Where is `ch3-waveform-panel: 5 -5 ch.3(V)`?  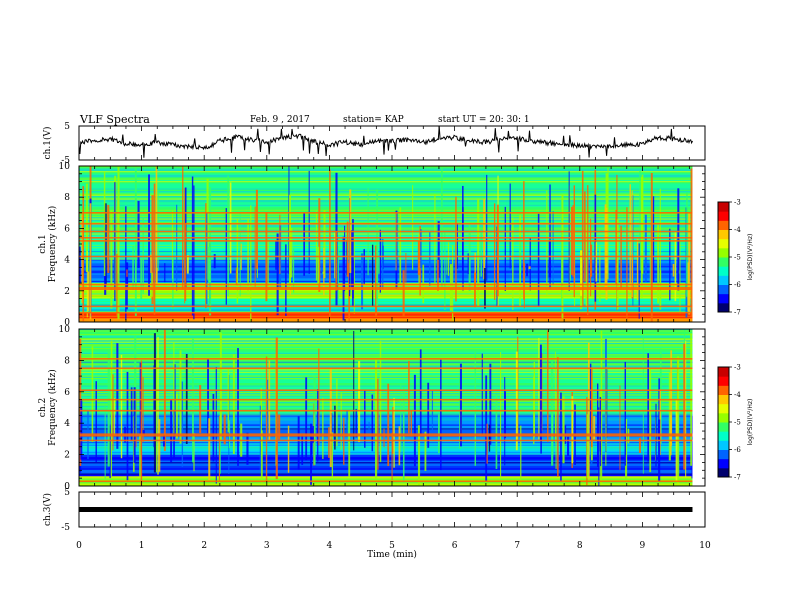
ch3-waveform-panel: 5 -5 ch.3(V) is located at coordinates (374, 510).